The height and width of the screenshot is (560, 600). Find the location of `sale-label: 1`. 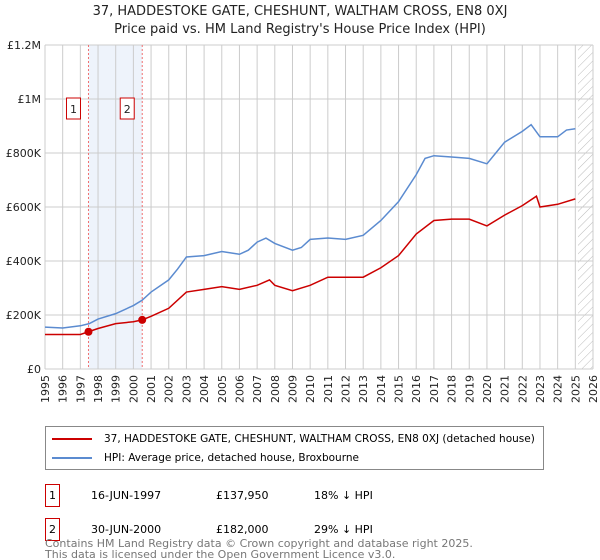

sale-label: 1 is located at coordinates (73, 109).